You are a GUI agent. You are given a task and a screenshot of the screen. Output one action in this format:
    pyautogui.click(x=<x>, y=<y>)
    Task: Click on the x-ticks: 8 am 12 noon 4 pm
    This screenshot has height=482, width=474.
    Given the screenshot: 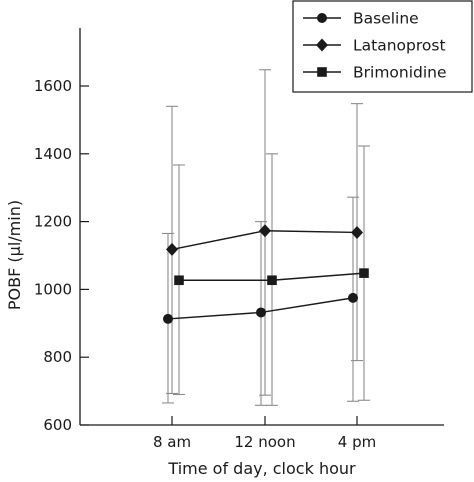 What is the action you would take?
    pyautogui.click(x=264, y=433)
    